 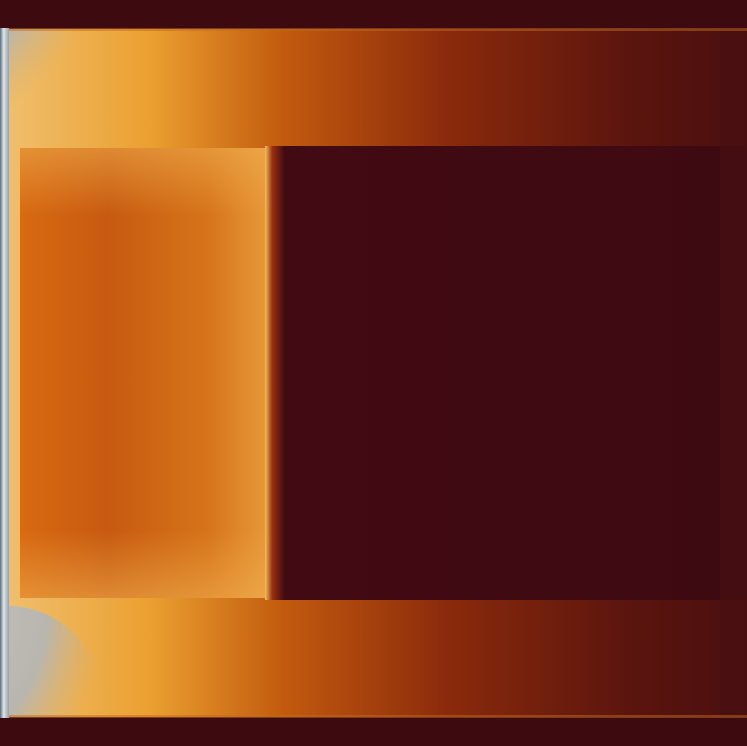 What do you see at coordinates (4, 373) in the screenshot?
I see `inlet-wall` at bounding box center [4, 373].